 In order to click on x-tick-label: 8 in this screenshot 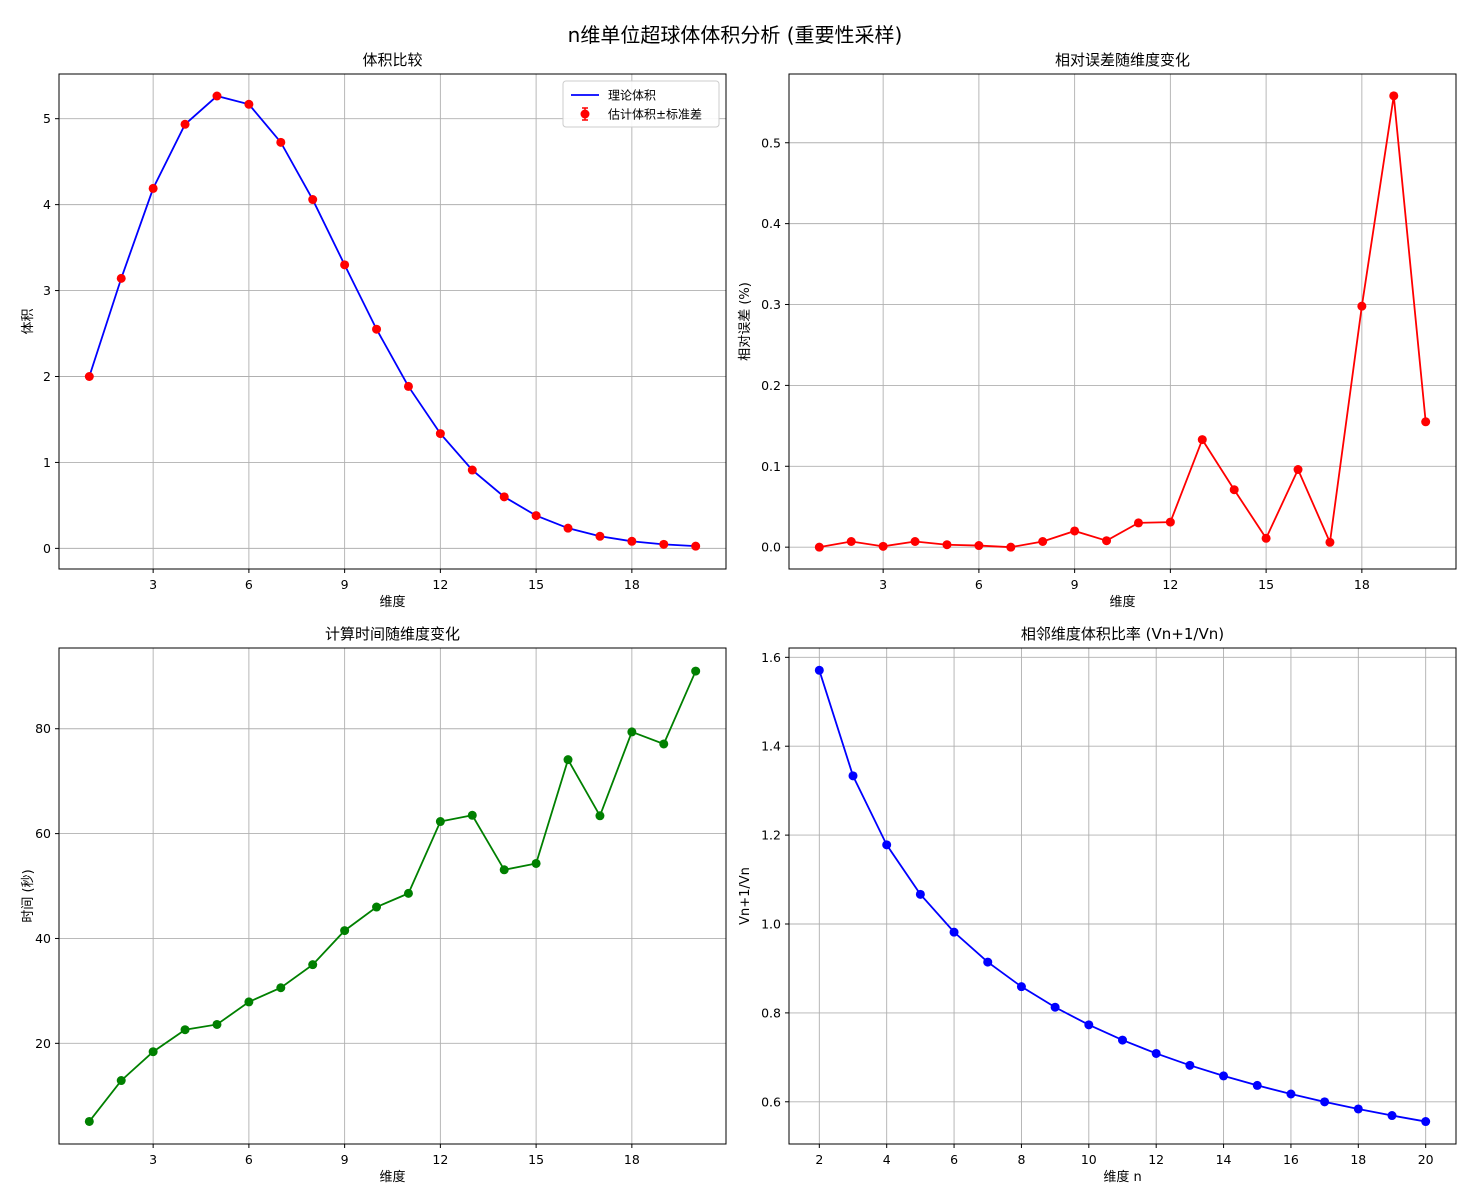, I will do `click(1021, 1159)`.